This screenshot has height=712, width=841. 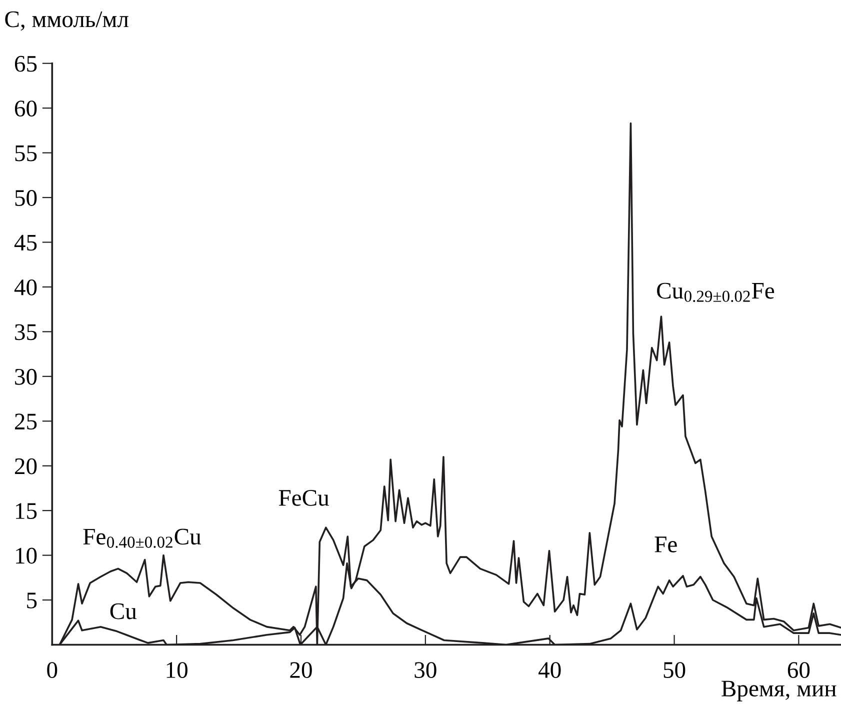 What do you see at coordinates (715, 292) in the screenshot?
I see `annotation: Cu$_{0.29±0.02}$Fe` at bounding box center [715, 292].